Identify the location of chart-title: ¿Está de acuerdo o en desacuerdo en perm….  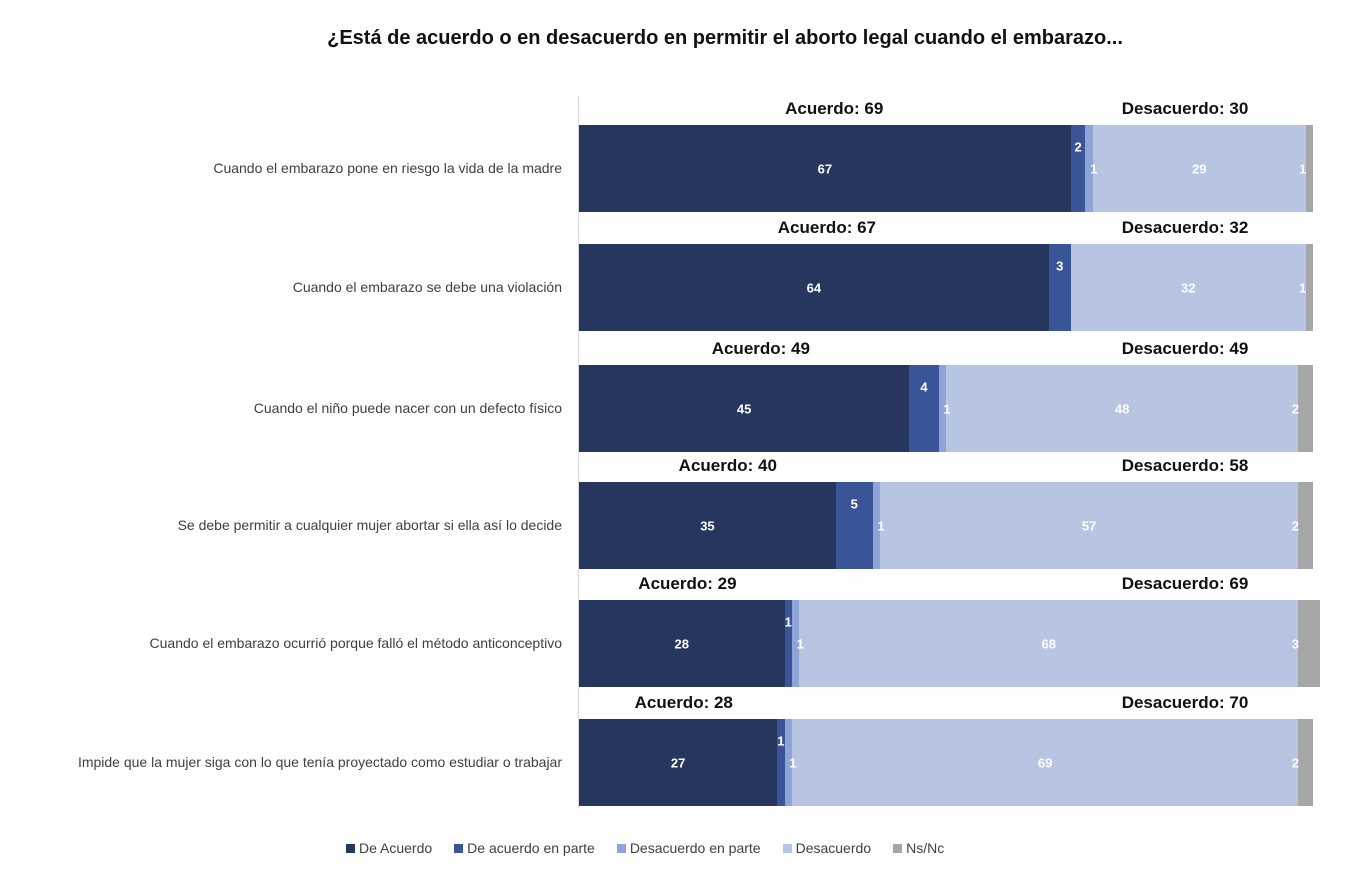
(725, 38).